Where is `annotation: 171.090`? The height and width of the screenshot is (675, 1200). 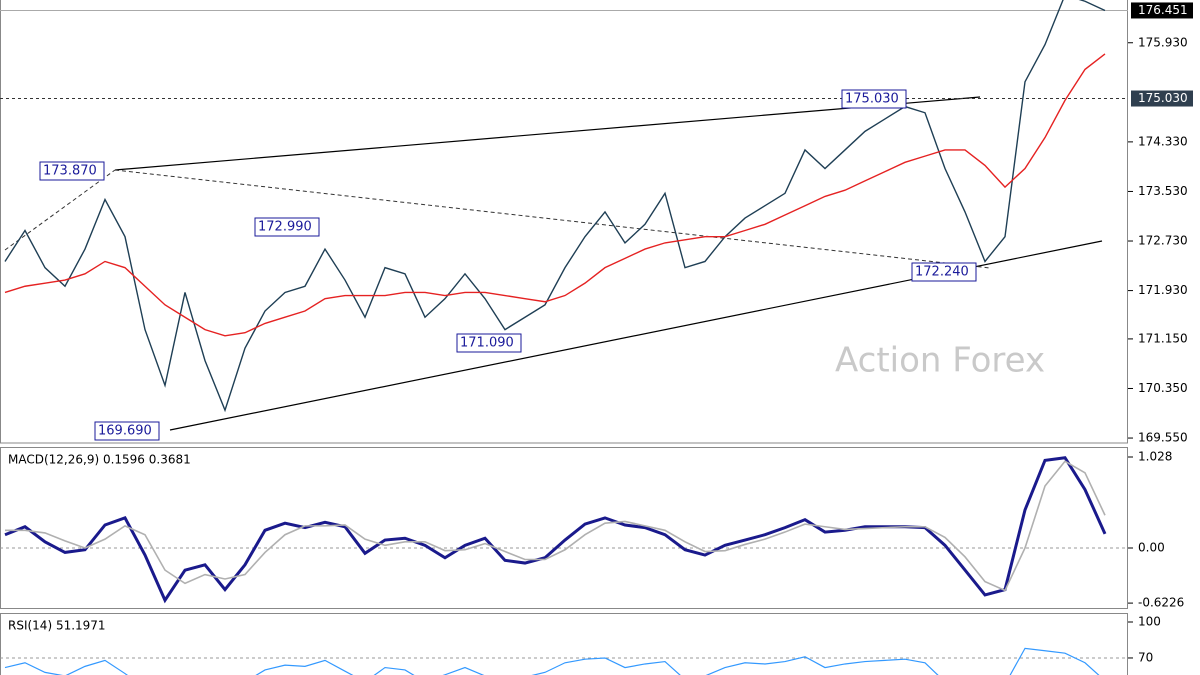 annotation: 171.090 is located at coordinates (487, 343).